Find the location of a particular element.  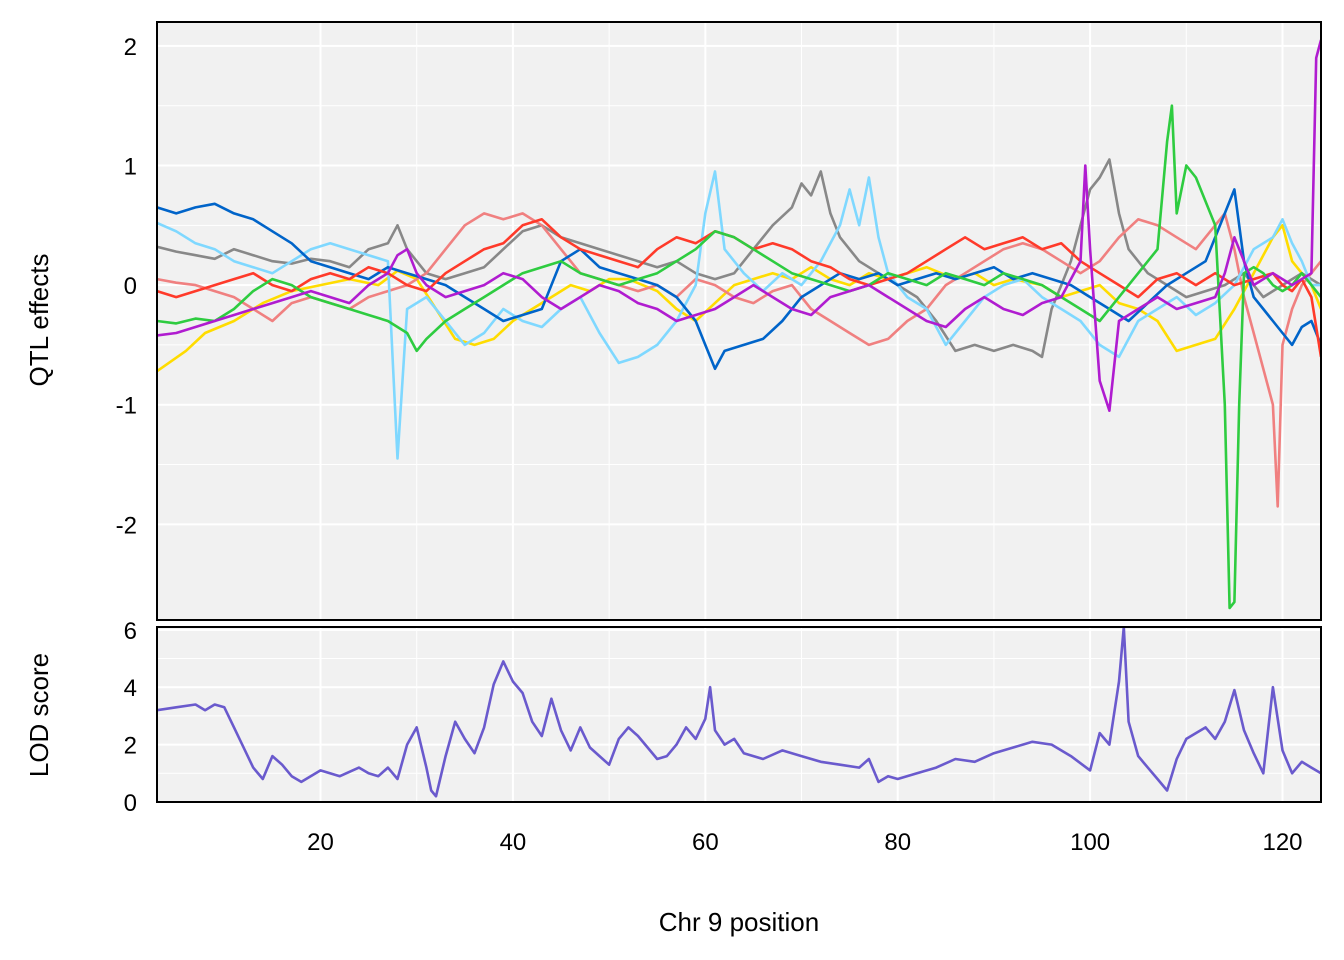

qtl-y-tick-label: 1 is located at coordinates (130, 167).